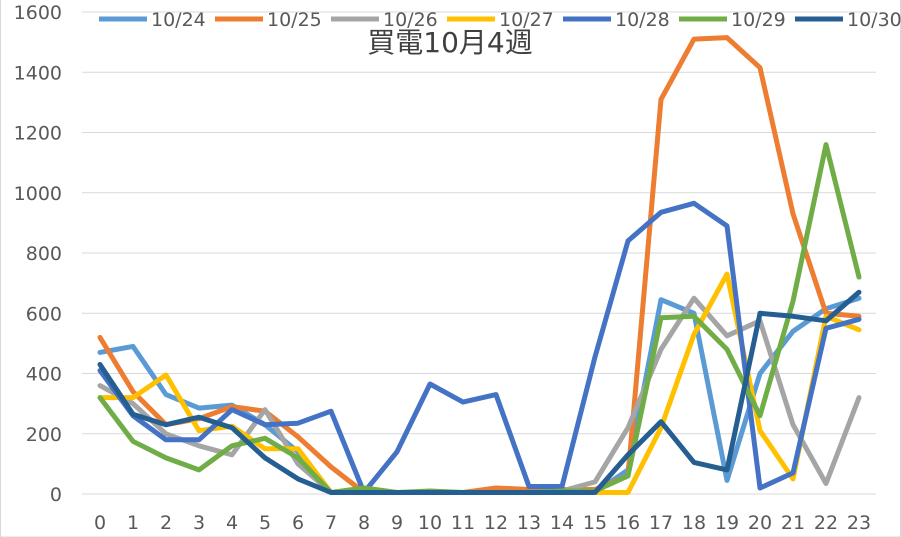  Describe the element at coordinates (526, 20) in the screenshot. I see `legend-label: 10/27` at that location.